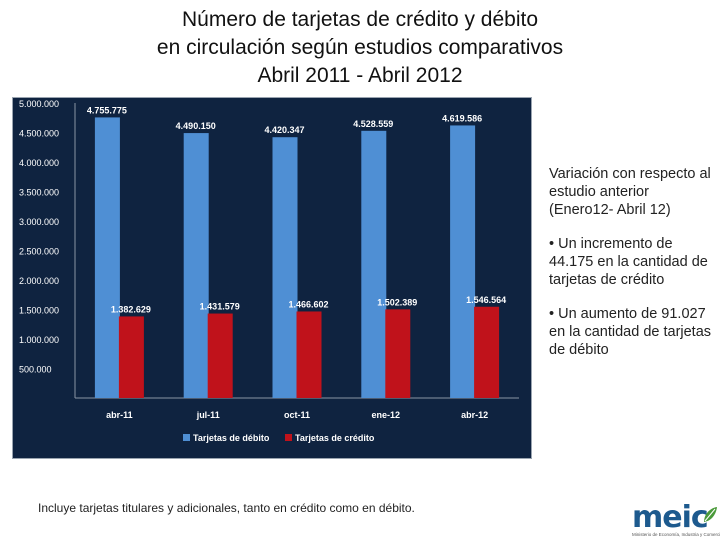 The height and width of the screenshot is (540, 720). Describe the element at coordinates (107, 110) in the screenshot. I see `debit-value-label: 4.755.775` at that location.